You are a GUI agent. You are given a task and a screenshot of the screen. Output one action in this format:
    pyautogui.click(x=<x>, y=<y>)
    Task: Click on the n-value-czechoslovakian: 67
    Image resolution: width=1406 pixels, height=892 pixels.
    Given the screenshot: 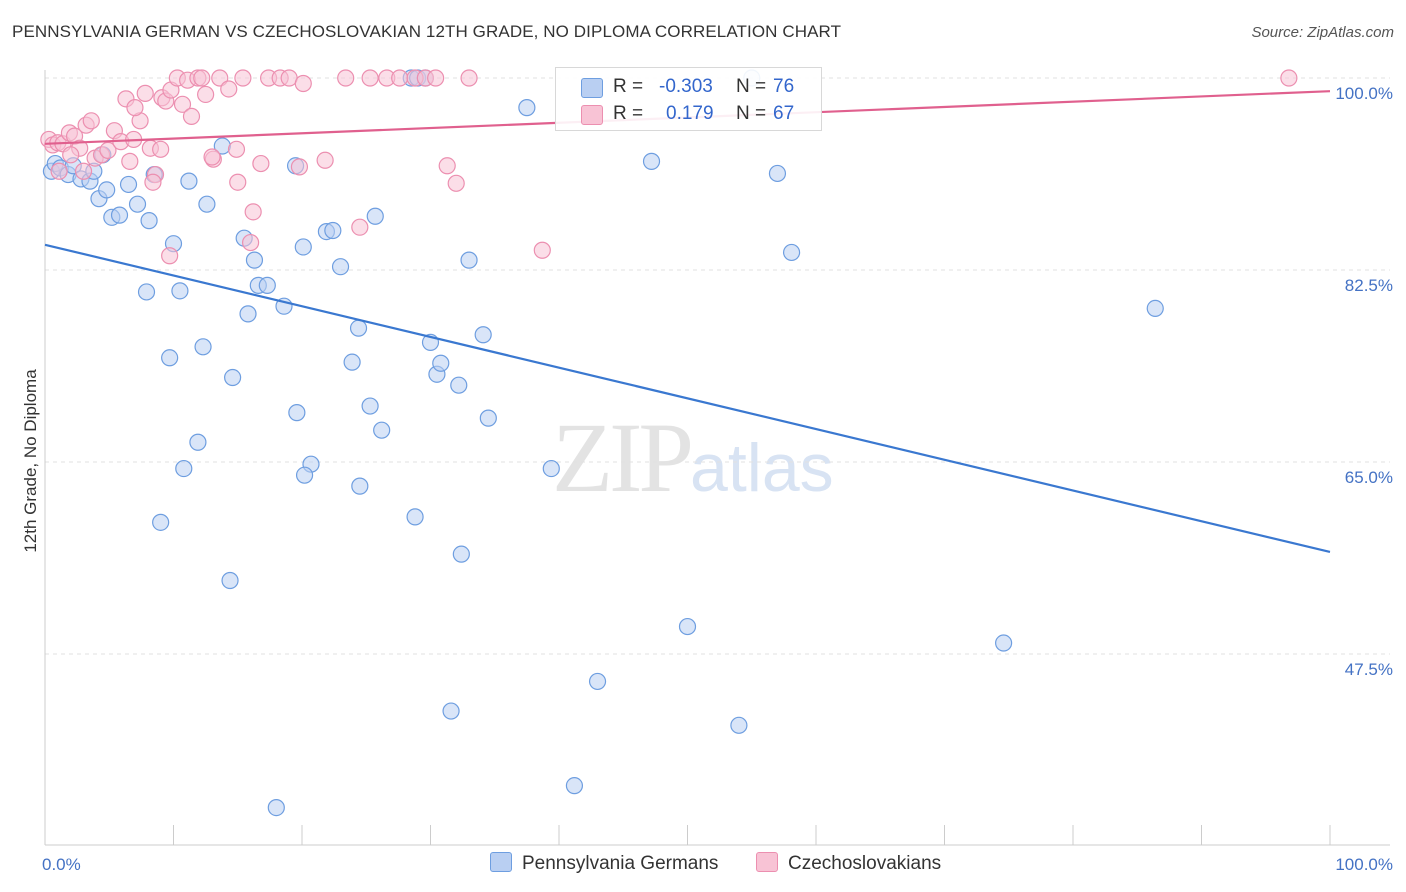 What is the action you would take?
    pyautogui.click(x=784, y=113)
    